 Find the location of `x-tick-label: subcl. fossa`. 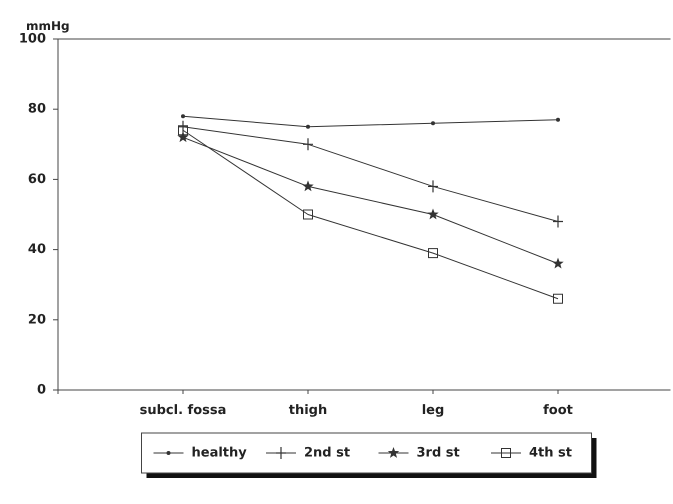

x-tick-label: subcl. fossa is located at coordinates (183, 410).